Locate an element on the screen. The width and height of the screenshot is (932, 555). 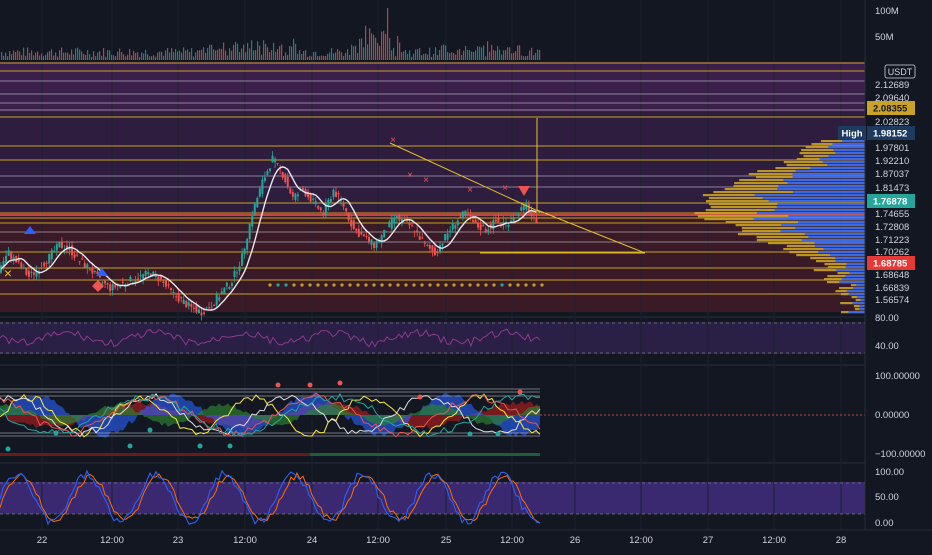
price-tick: 2.02823 is located at coordinates (892, 122).